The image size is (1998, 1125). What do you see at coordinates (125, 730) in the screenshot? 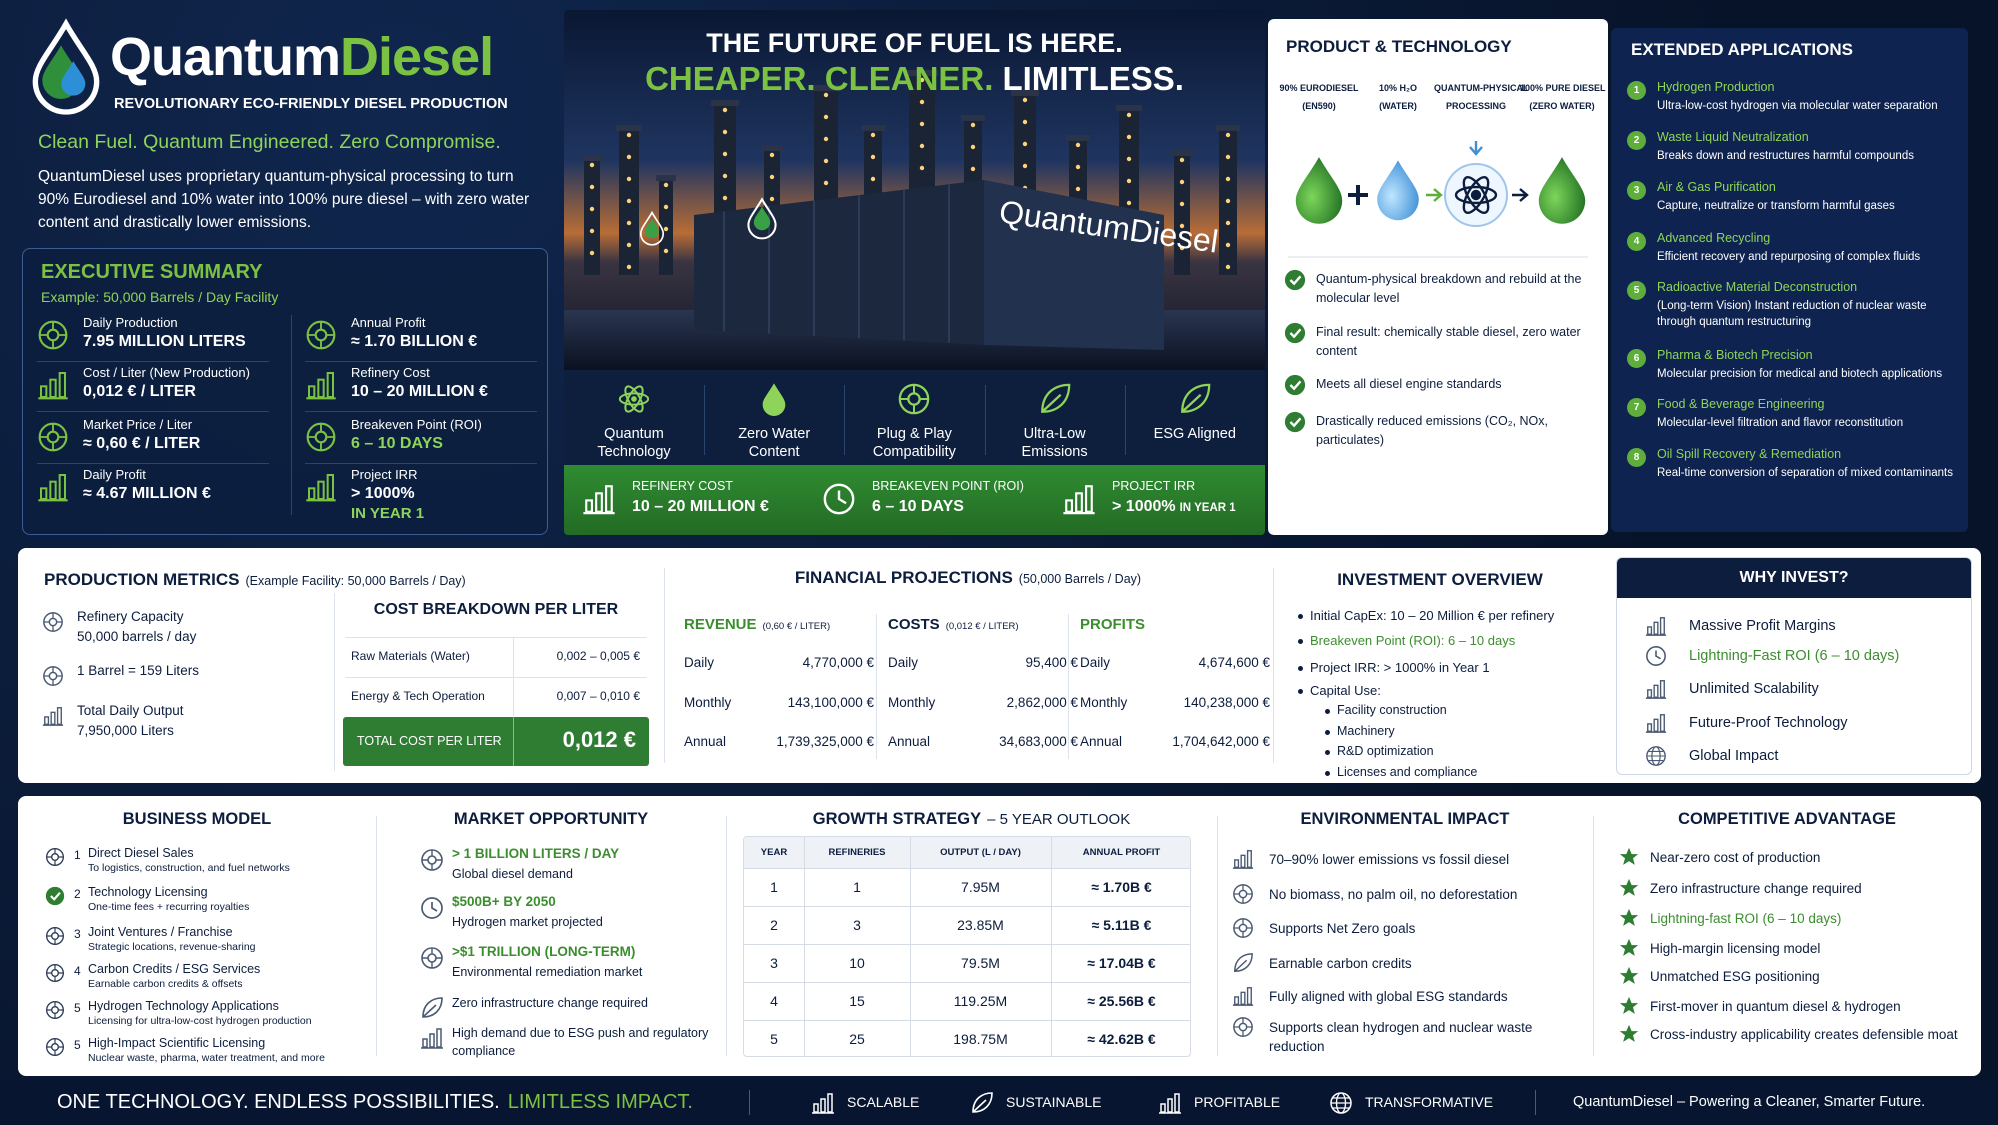
I see `metric-value: 7,950,000 Liters` at bounding box center [125, 730].